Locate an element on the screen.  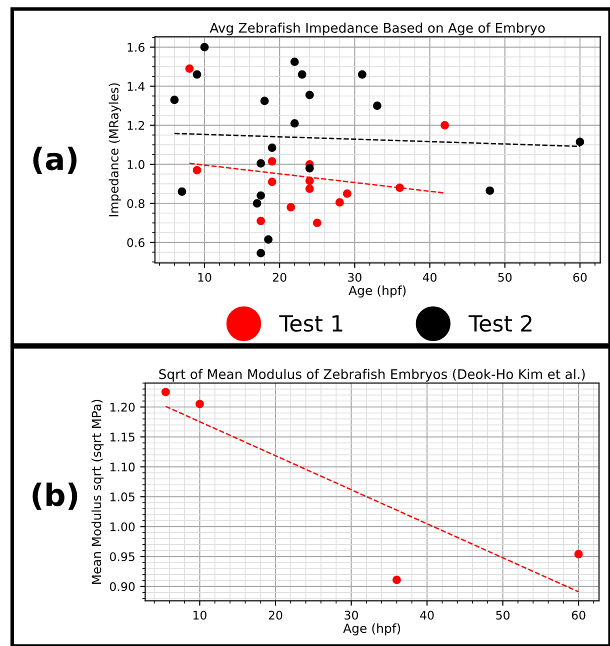
chart-title: Avg Zebrafish Impedance Based on Age of Embryo is located at coordinates (377, 29).